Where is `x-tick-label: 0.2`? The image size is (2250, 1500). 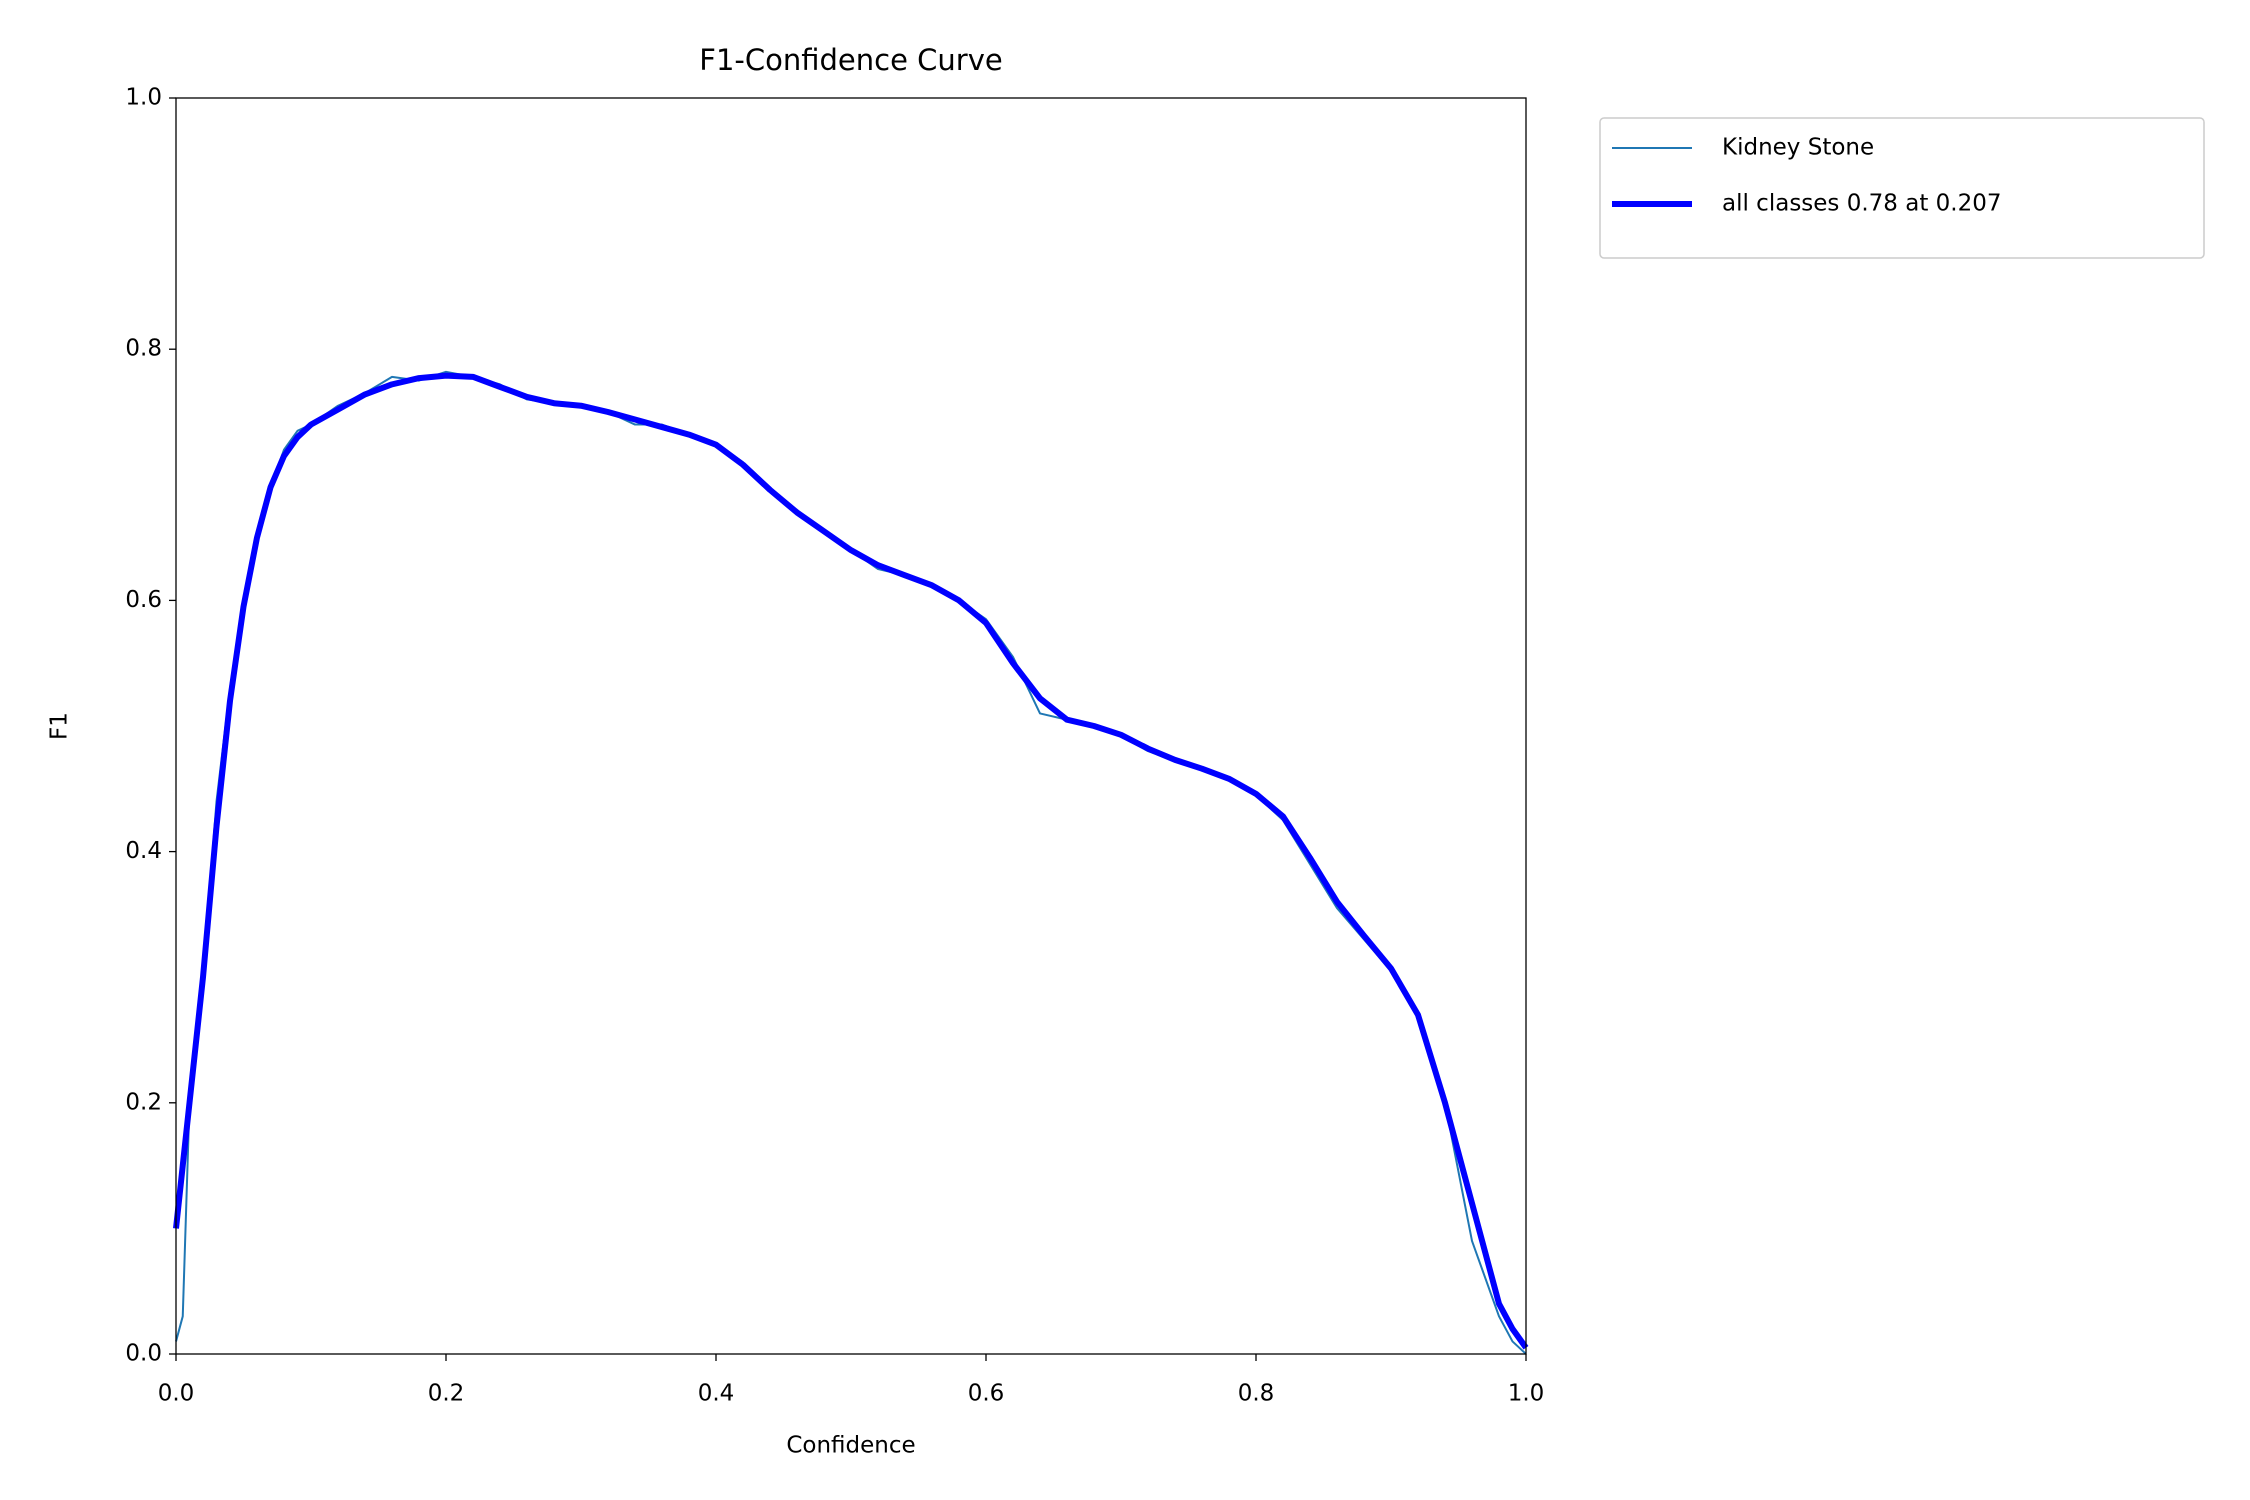
x-tick-label: 0.2 is located at coordinates (446, 1394).